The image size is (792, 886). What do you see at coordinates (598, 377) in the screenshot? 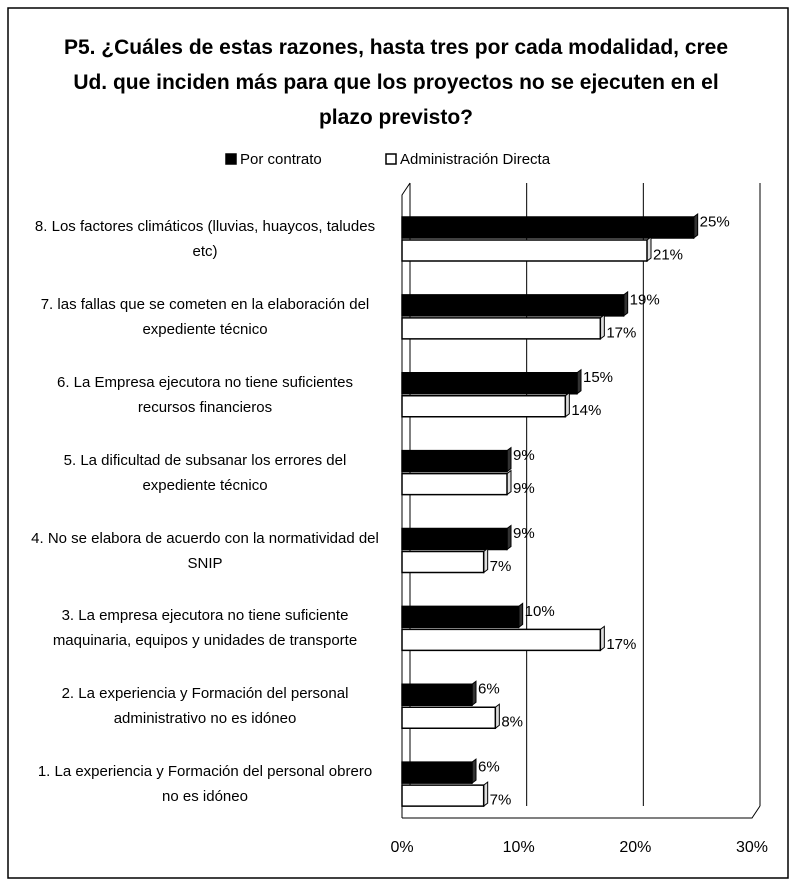
I see `data-label: 15%` at bounding box center [598, 377].